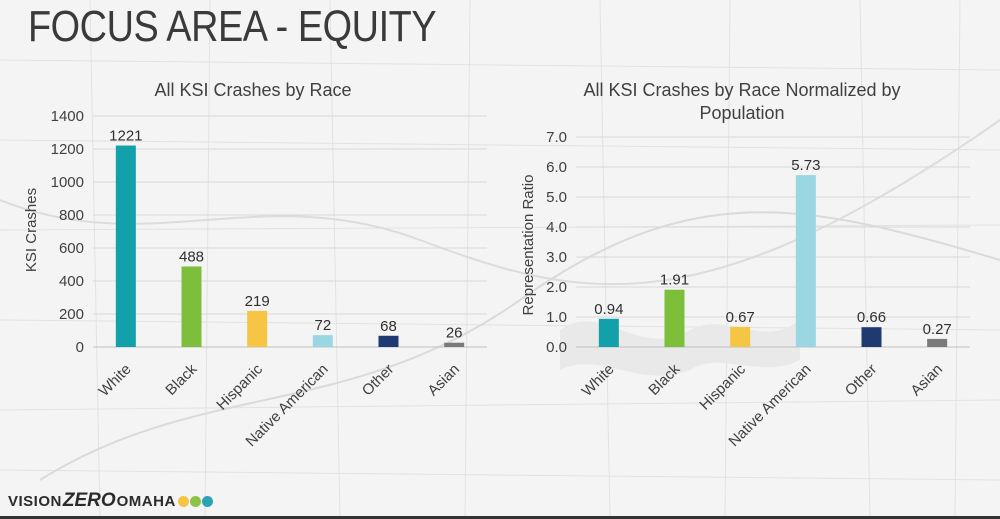 The image size is (1000, 519). I want to click on vision-zero-omaha-logo: VISION ZERO OMAHA, so click(110, 501).